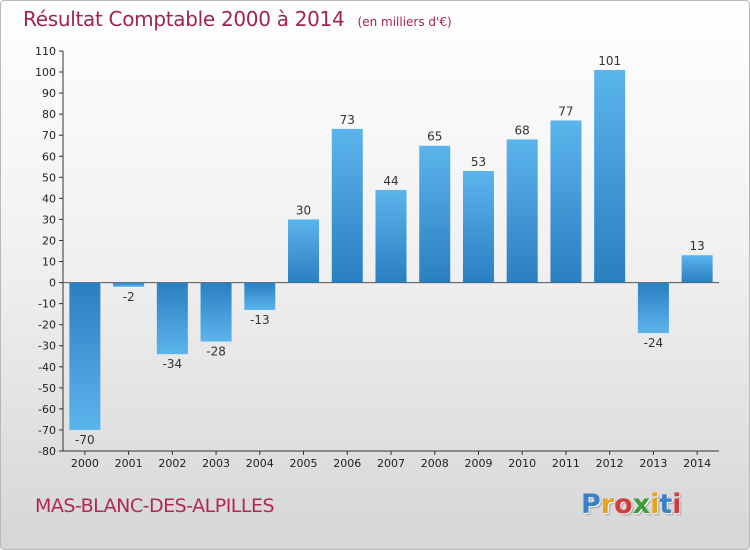 This screenshot has width=750, height=550. What do you see at coordinates (522, 463) in the screenshot?
I see `x-tick-label: 2010` at bounding box center [522, 463].